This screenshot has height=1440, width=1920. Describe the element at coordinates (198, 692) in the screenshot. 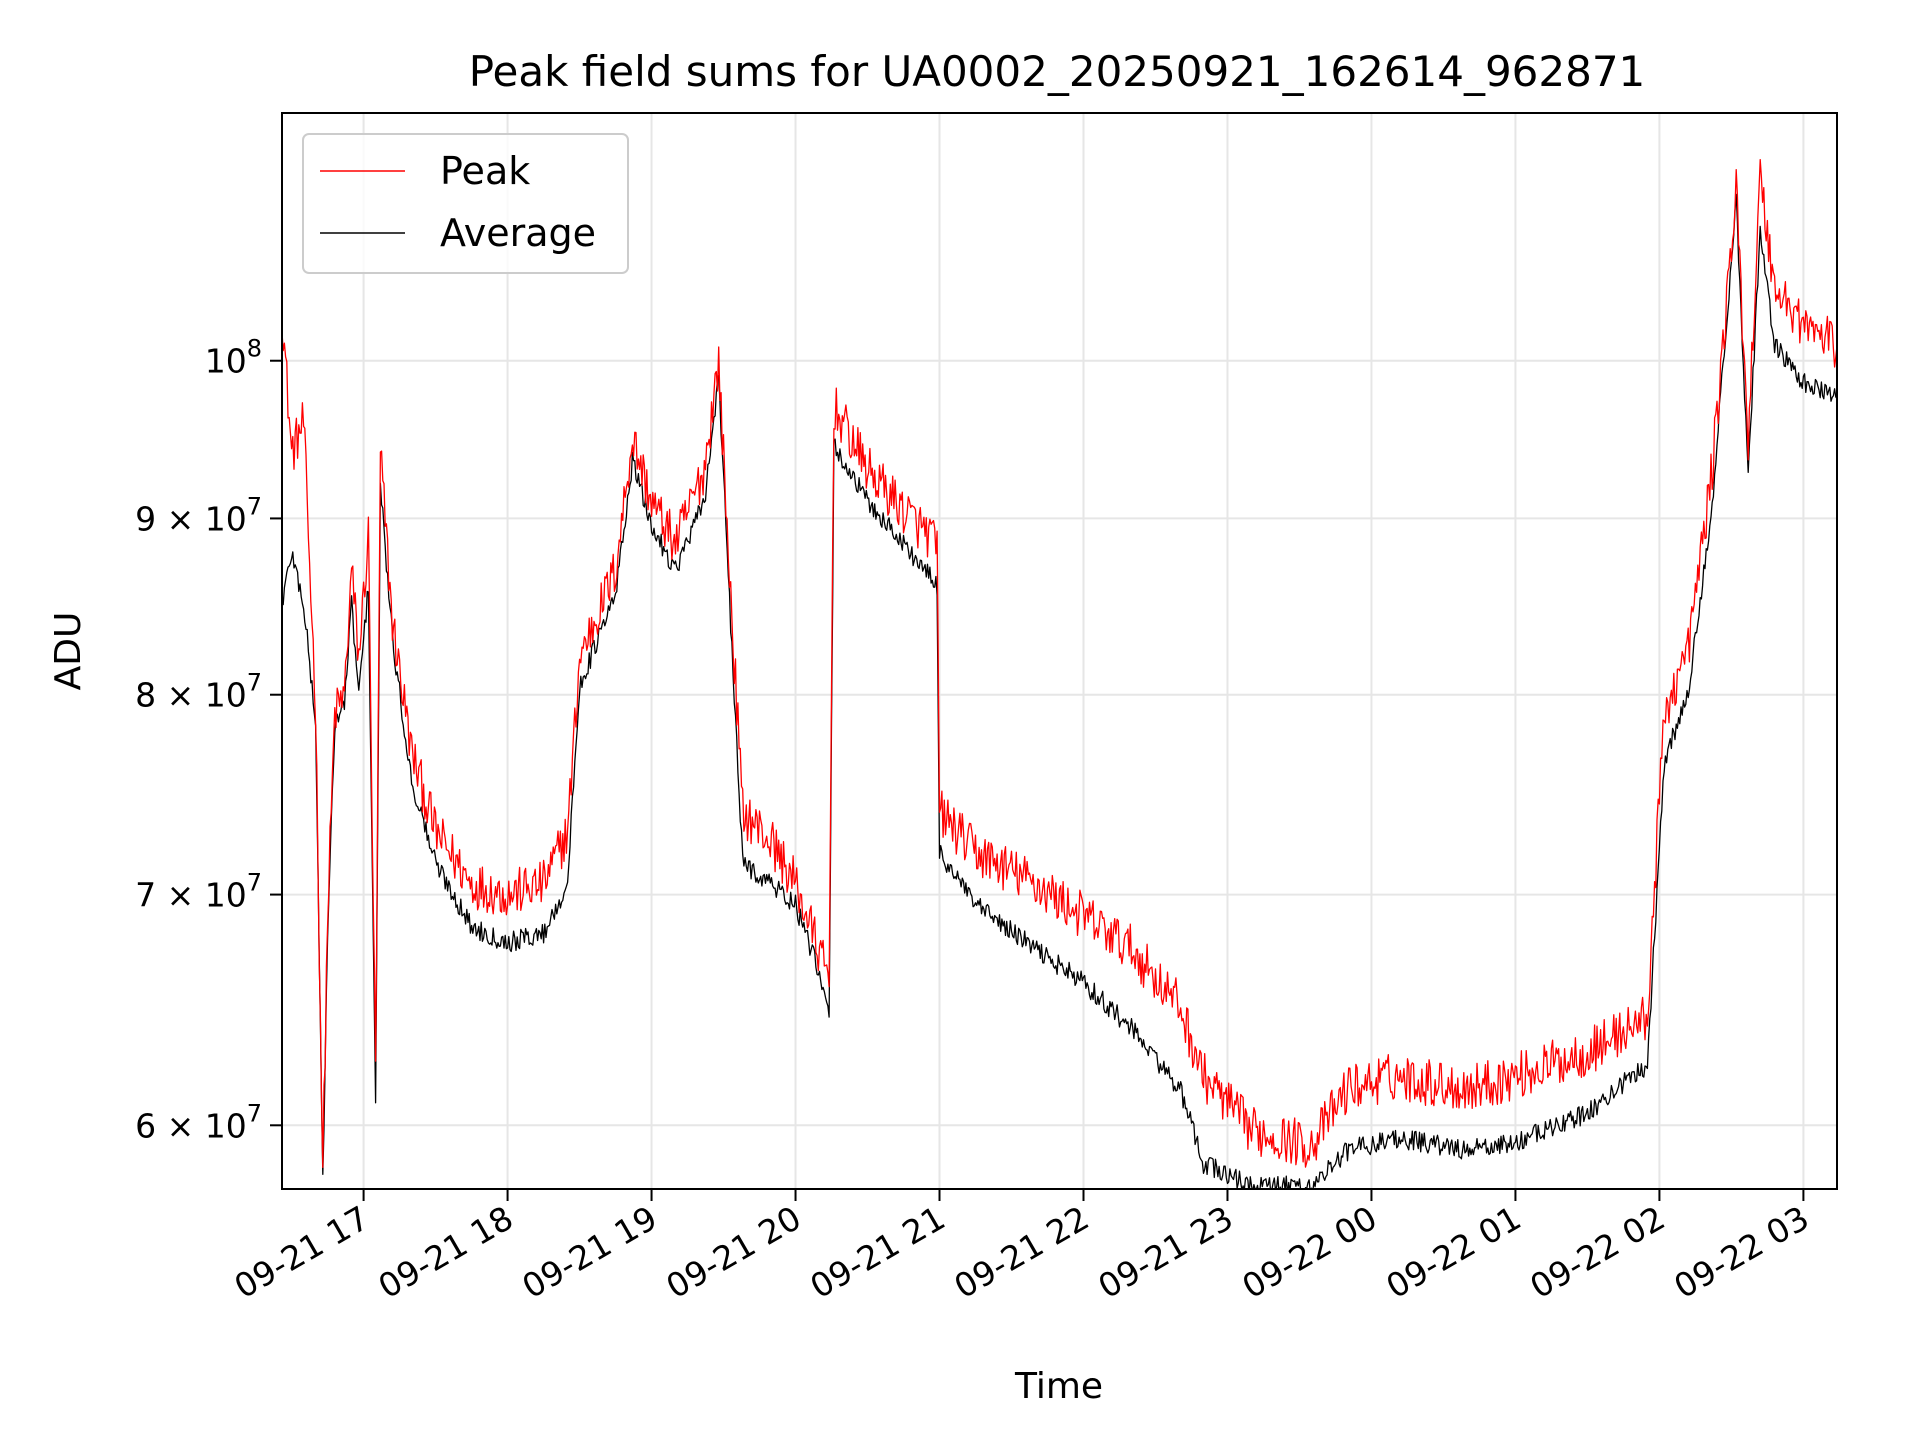

I see `y-tick-label: 8 × 107` at that location.